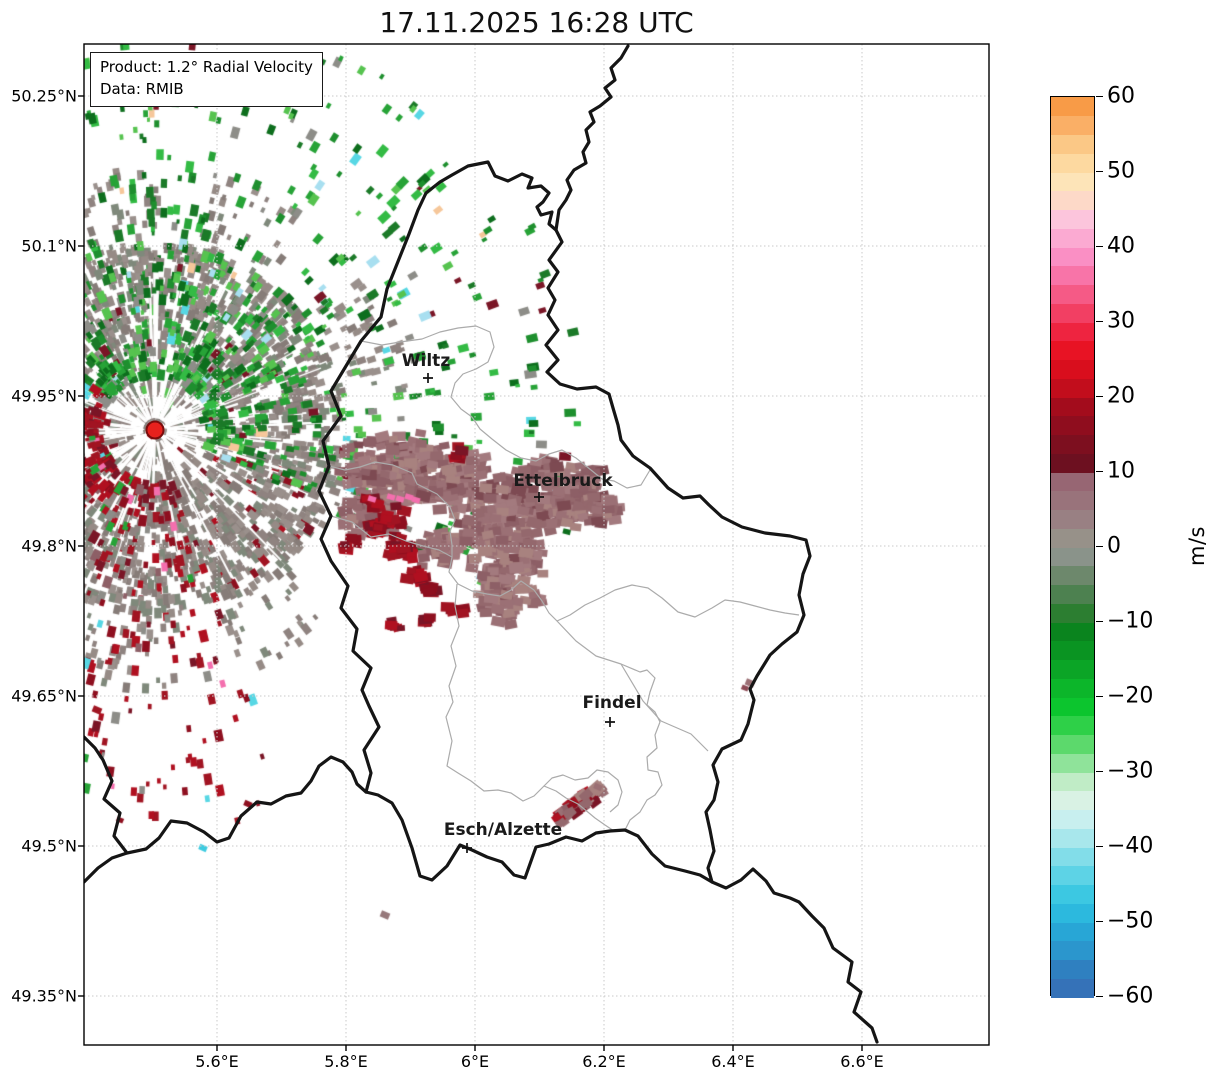  Describe the element at coordinates (44, 996) in the screenshot. I see `y-tick-label: 49.35°N` at that location.